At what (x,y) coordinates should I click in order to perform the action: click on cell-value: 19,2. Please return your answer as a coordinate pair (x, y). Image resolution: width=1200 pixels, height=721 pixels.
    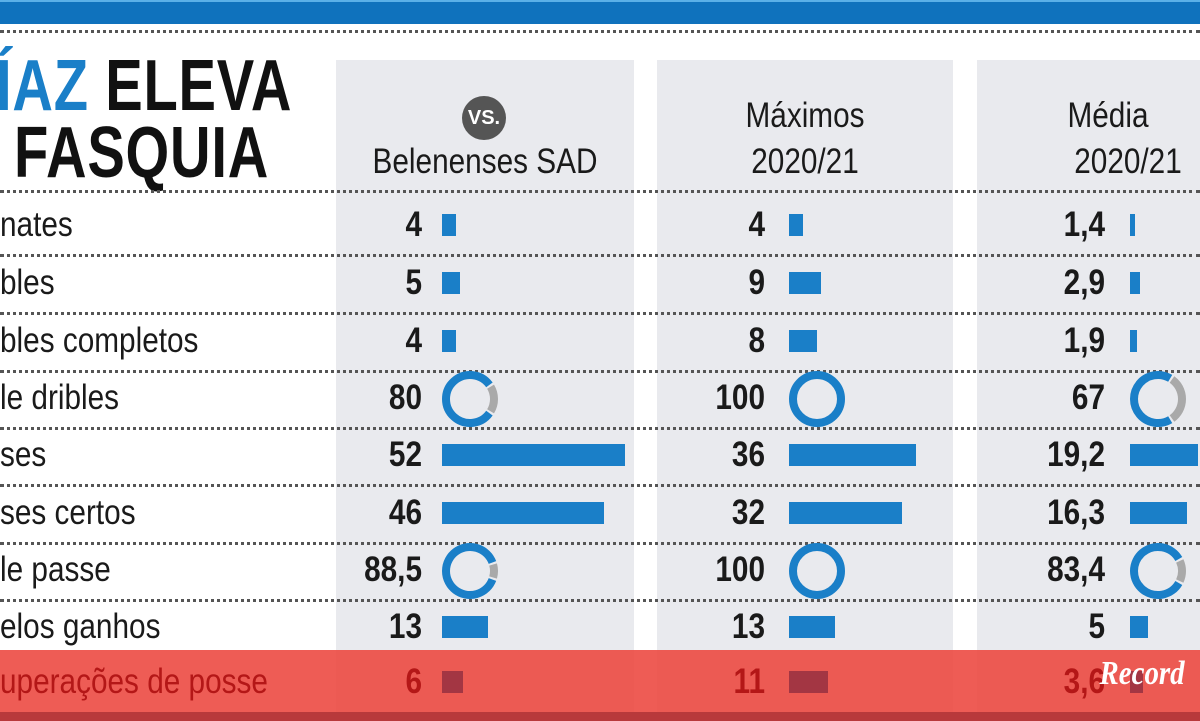
    Looking at the image, I should click on (1076, 454).